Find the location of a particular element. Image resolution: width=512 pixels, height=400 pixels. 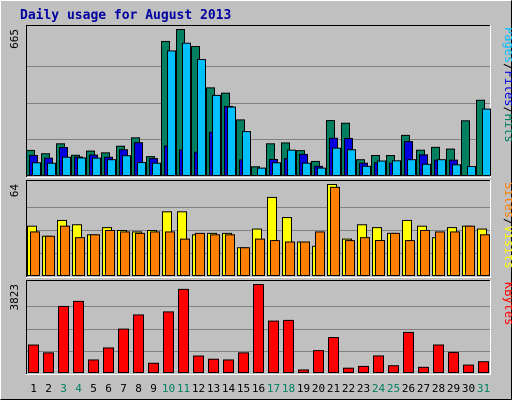

legend-entry: Sites is located at coordinates (507, 200).